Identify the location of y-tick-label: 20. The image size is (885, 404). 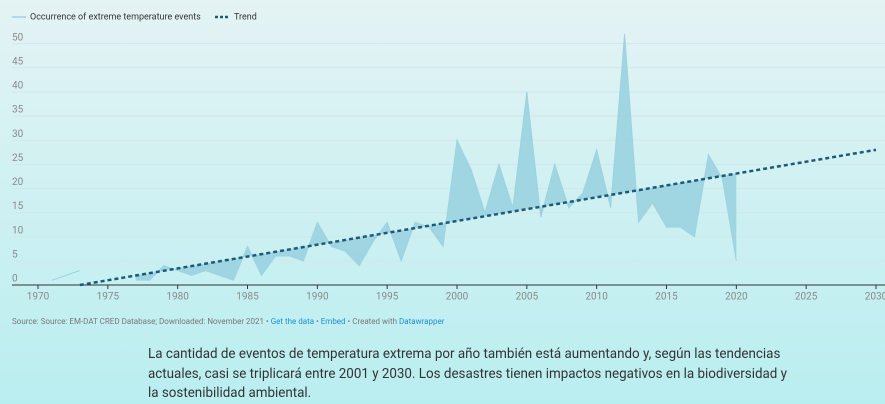
(18, 182).